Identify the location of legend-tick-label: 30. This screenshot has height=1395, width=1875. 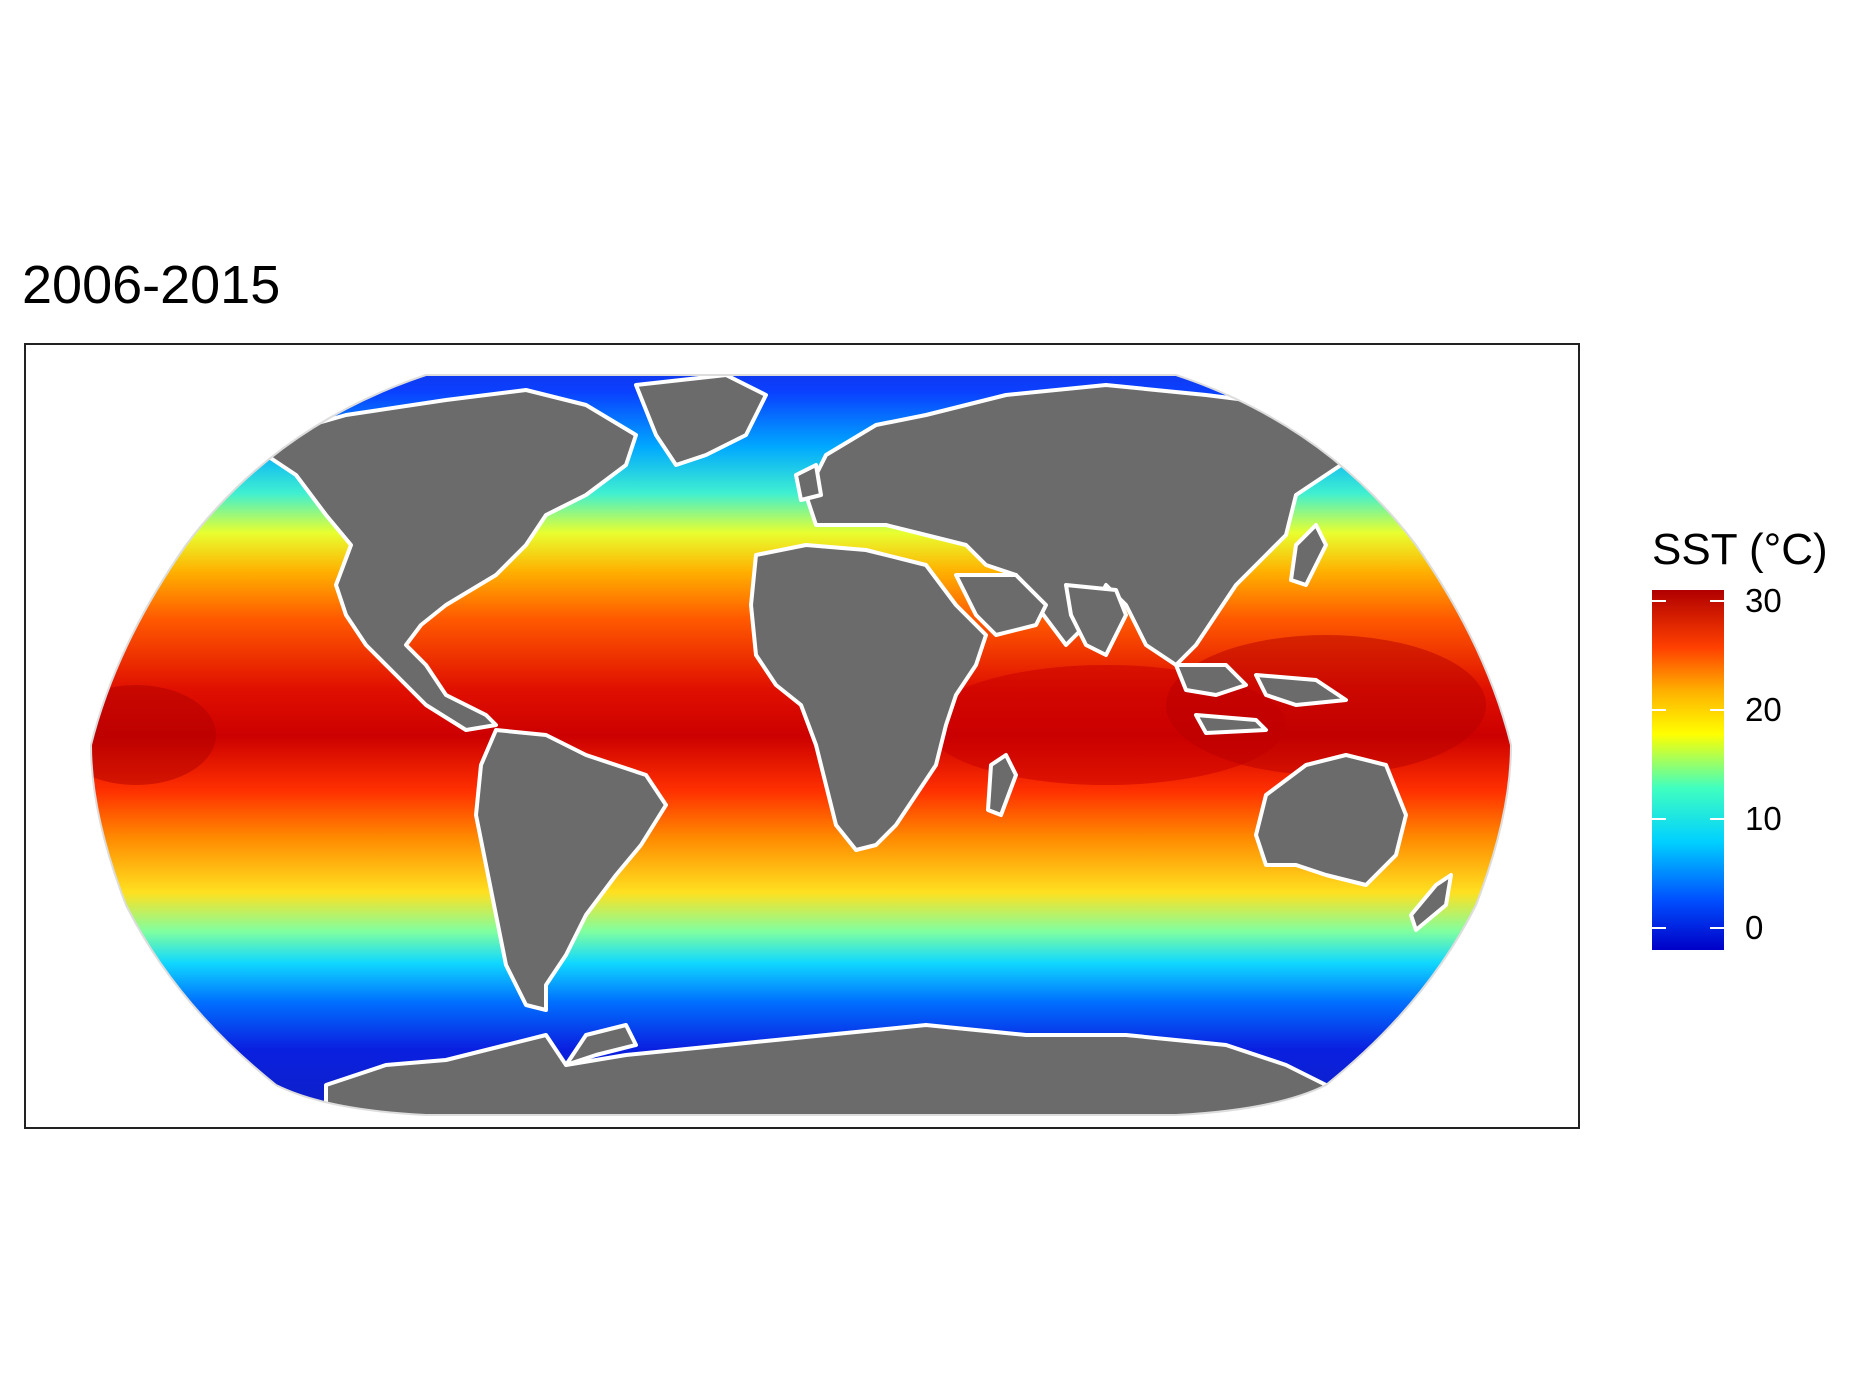
(1763, 600).